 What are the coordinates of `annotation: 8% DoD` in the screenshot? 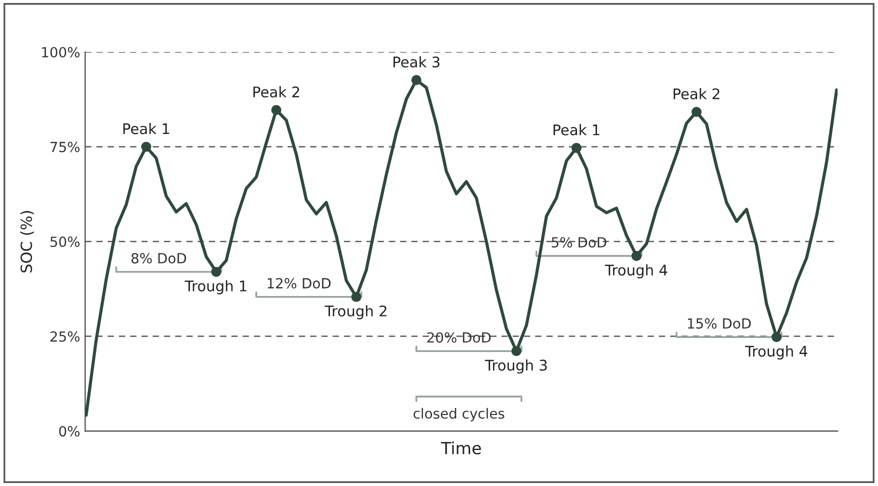 It's located at (158, 258).